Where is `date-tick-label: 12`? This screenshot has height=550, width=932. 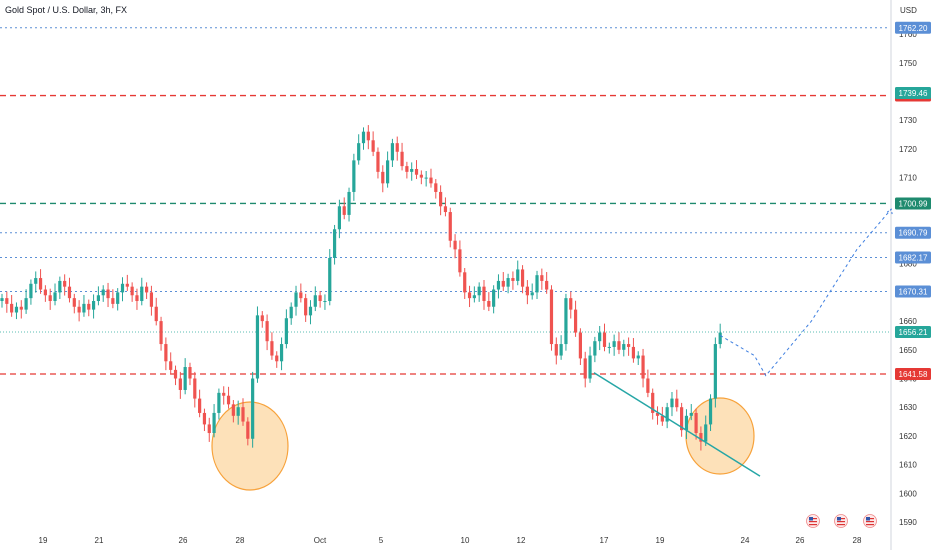 date-tick-label: 12 is located at coordinates (521, 540).